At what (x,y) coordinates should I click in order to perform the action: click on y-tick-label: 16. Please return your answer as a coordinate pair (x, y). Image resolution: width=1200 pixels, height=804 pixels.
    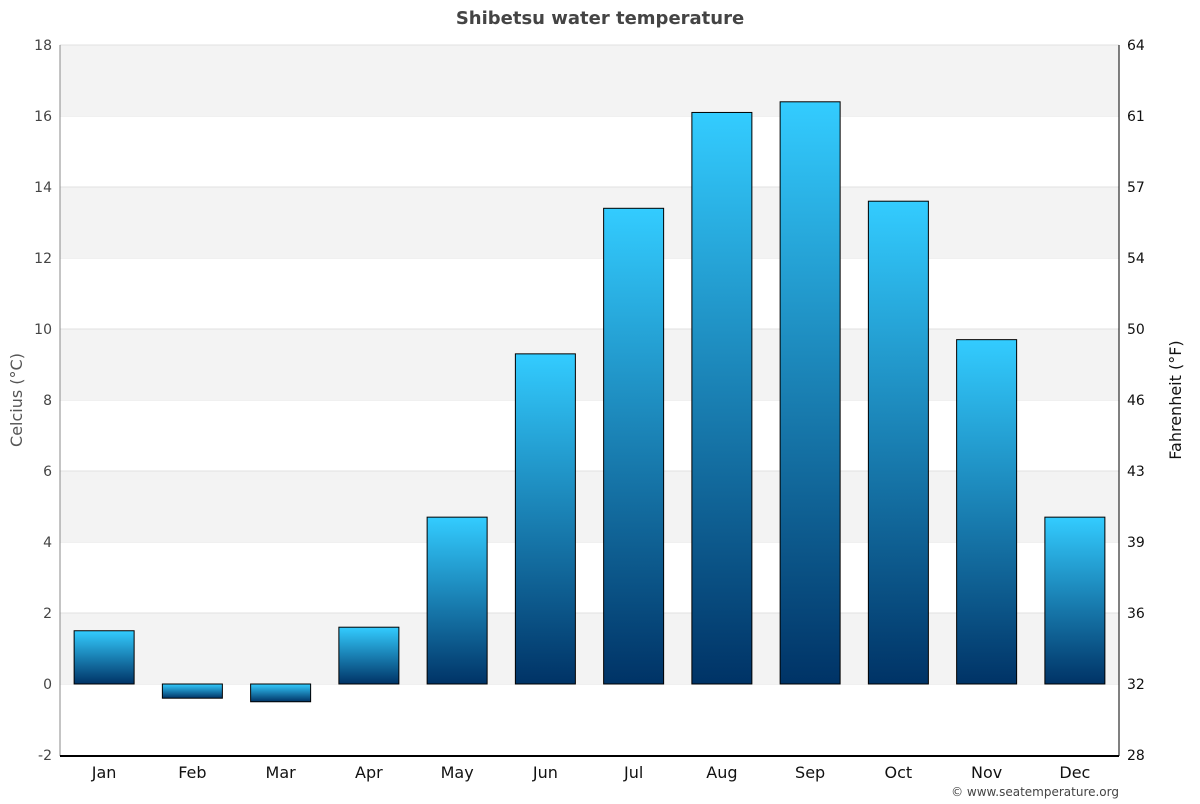
    Looking at the image, I should click on (43, 117).